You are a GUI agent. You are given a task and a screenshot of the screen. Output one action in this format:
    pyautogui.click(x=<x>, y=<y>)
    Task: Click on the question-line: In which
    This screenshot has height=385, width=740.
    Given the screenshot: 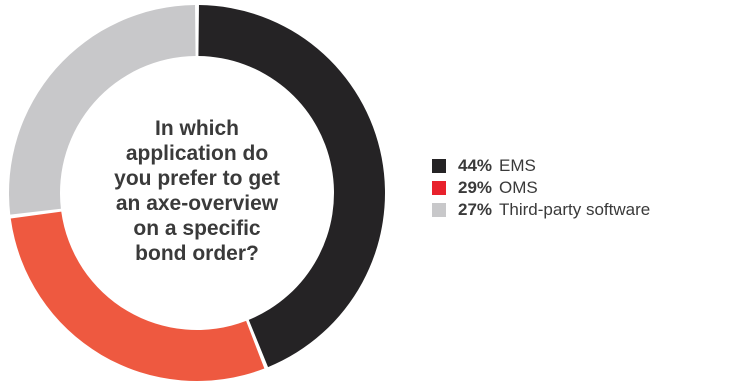 What is the action you would take?
    pyautogui.click(x=197, y=128)
    